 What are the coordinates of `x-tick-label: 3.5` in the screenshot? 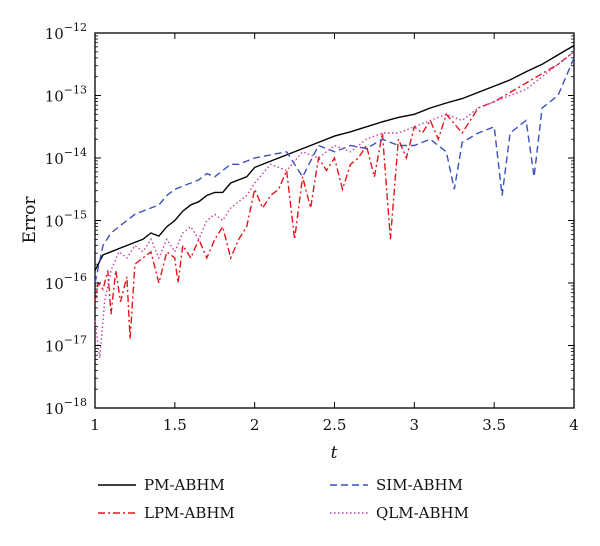 It's located at (494, 425).